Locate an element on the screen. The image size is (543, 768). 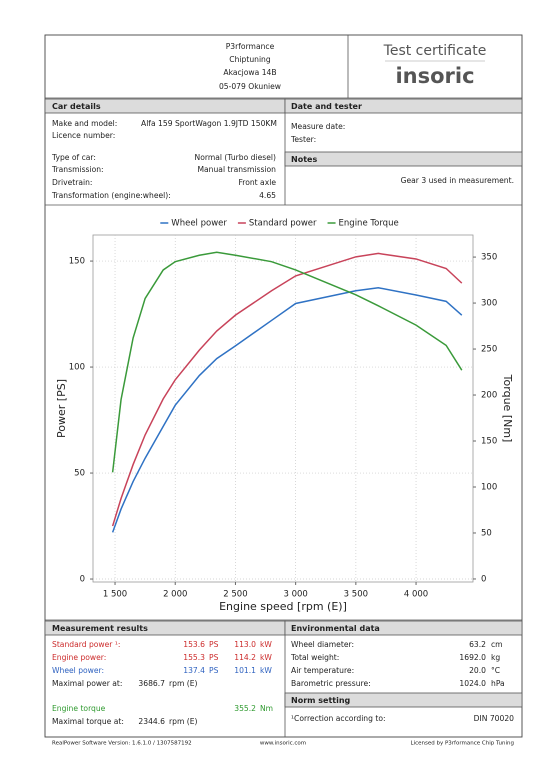
field-value: Front axle is located at coordinates (257, 182).